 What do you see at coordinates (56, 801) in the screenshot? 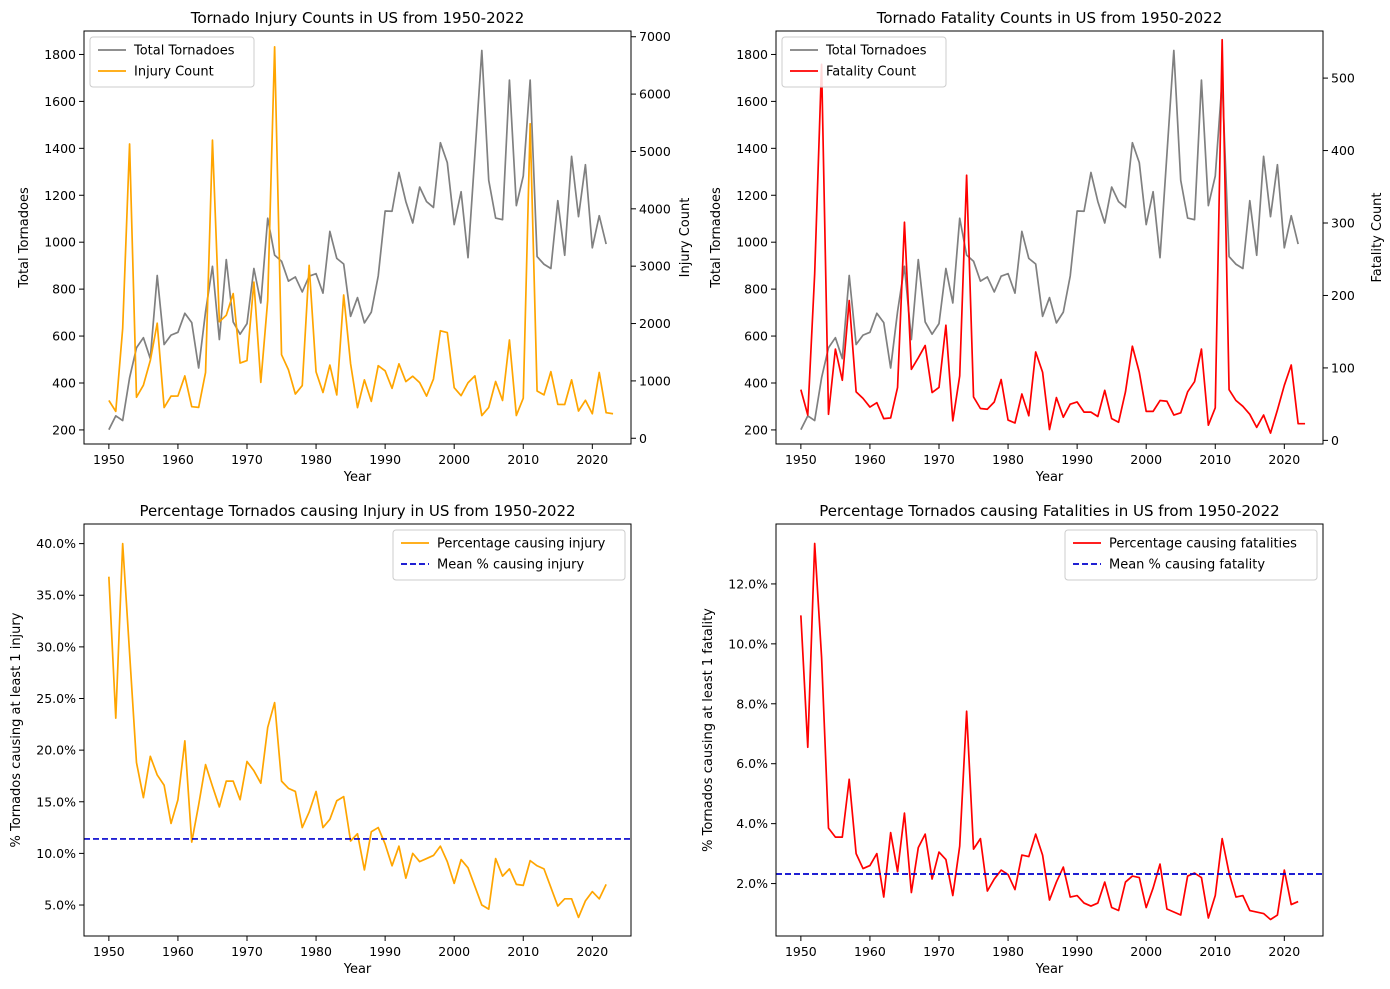
I see `y-tick-label: 15.0%` at bounding box center [56, 801].